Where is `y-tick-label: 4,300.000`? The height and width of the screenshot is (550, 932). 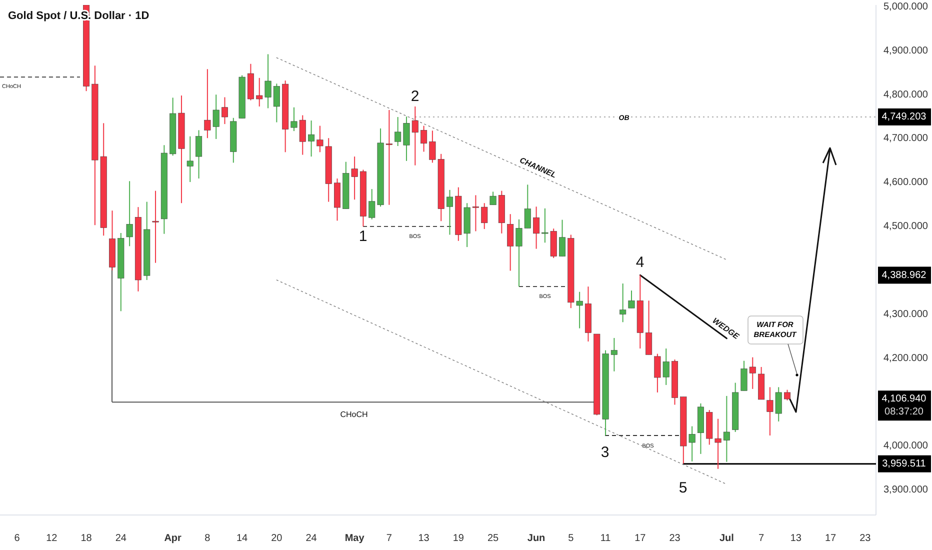 y-tick-label: 4,300.000 is located at coordinates (906, 314).